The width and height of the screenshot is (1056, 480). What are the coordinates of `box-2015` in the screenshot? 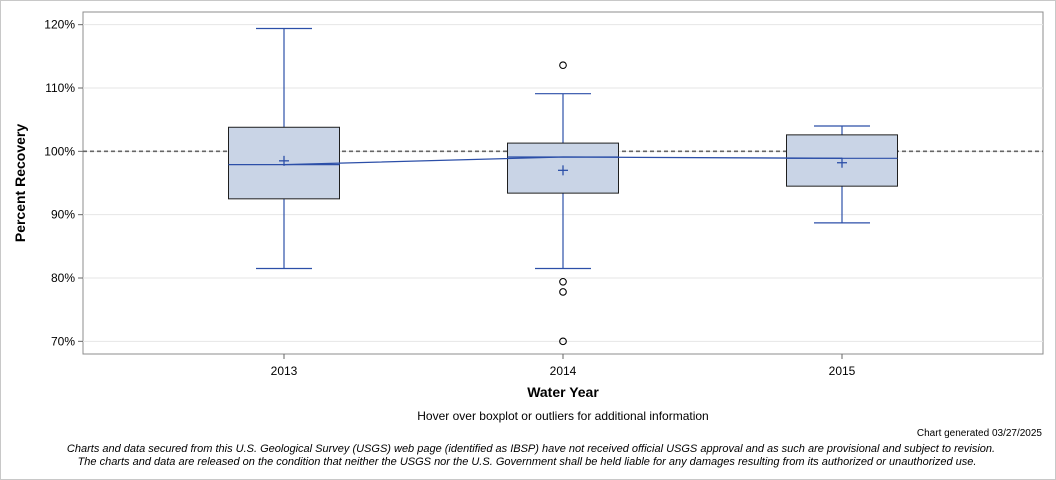 It's located at (842, 174).